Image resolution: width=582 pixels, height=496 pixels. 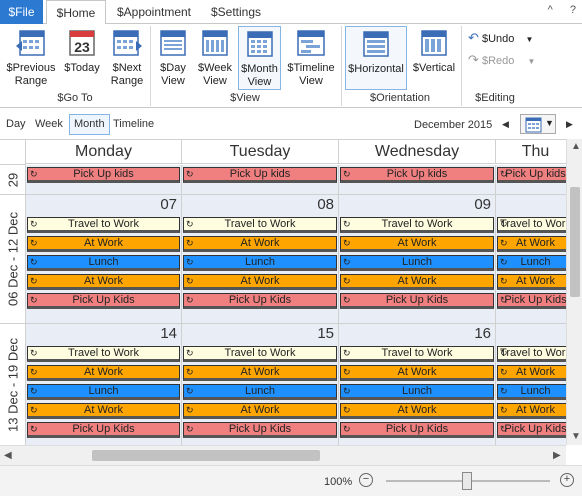 I want to click on today-button: 23 $Today, so click(x=82, y=58).